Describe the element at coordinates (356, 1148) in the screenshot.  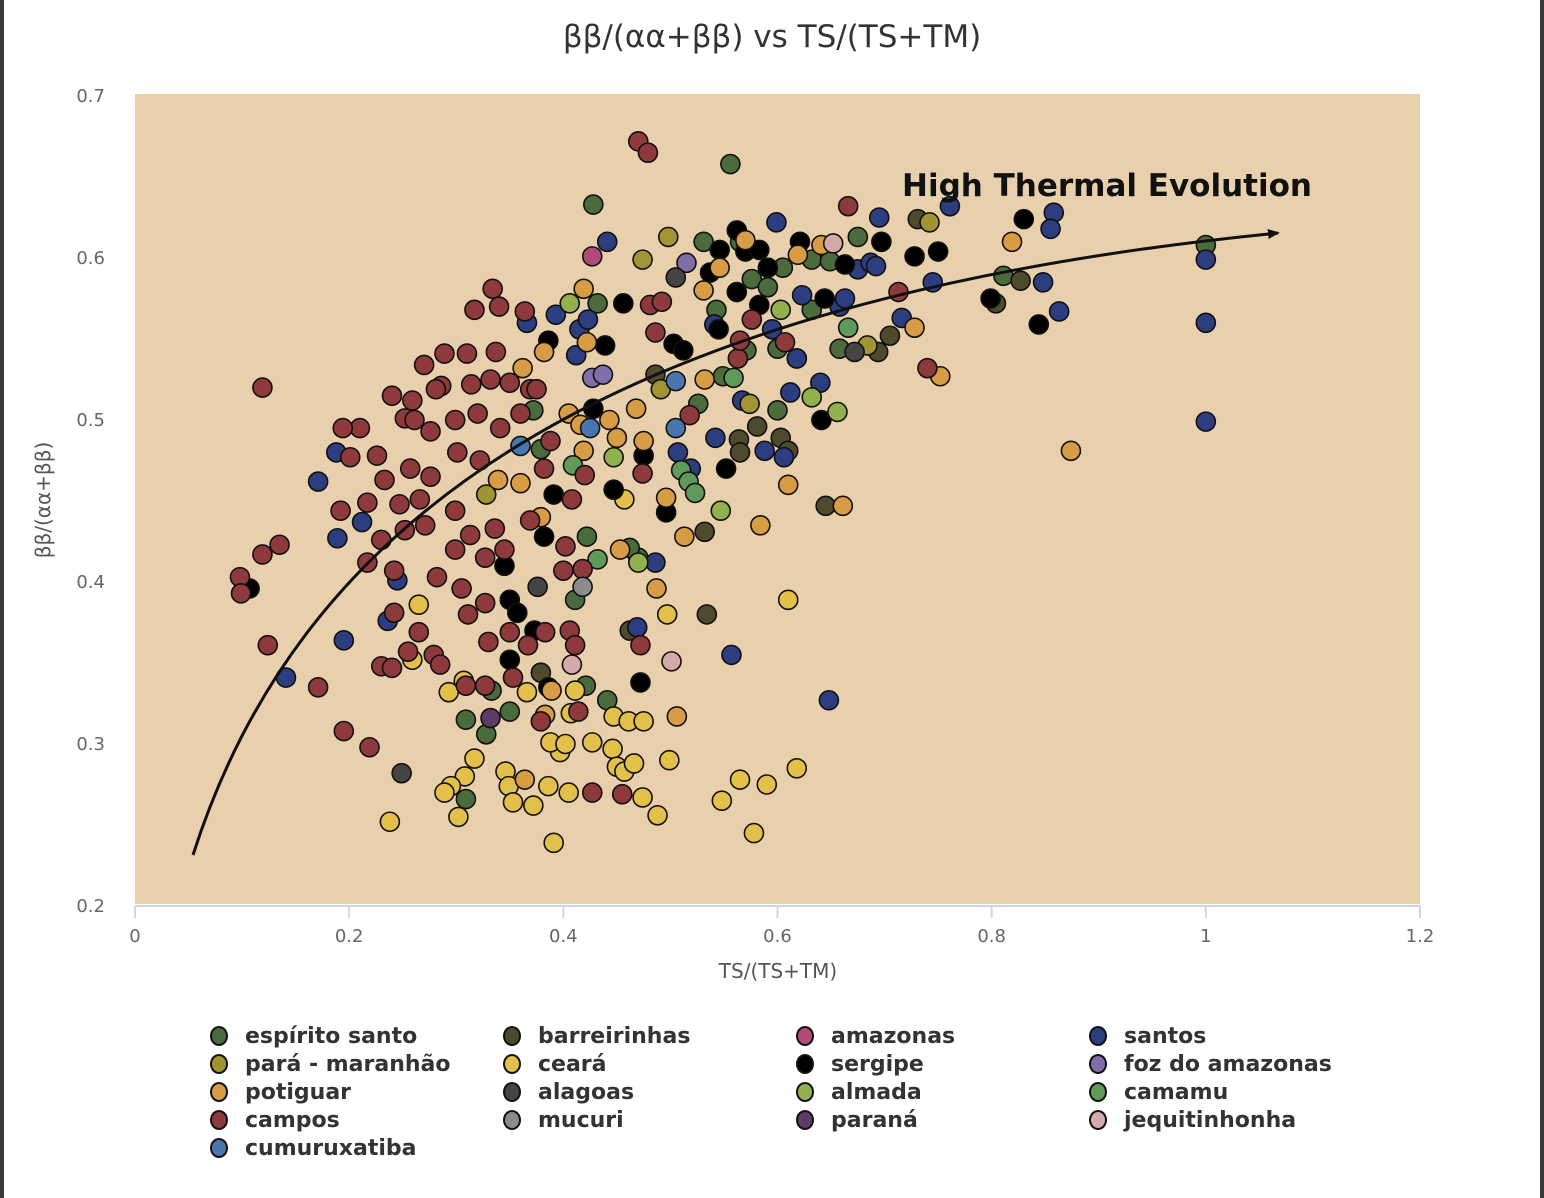
I see `legend-item: cumuruxatiba` at that location.